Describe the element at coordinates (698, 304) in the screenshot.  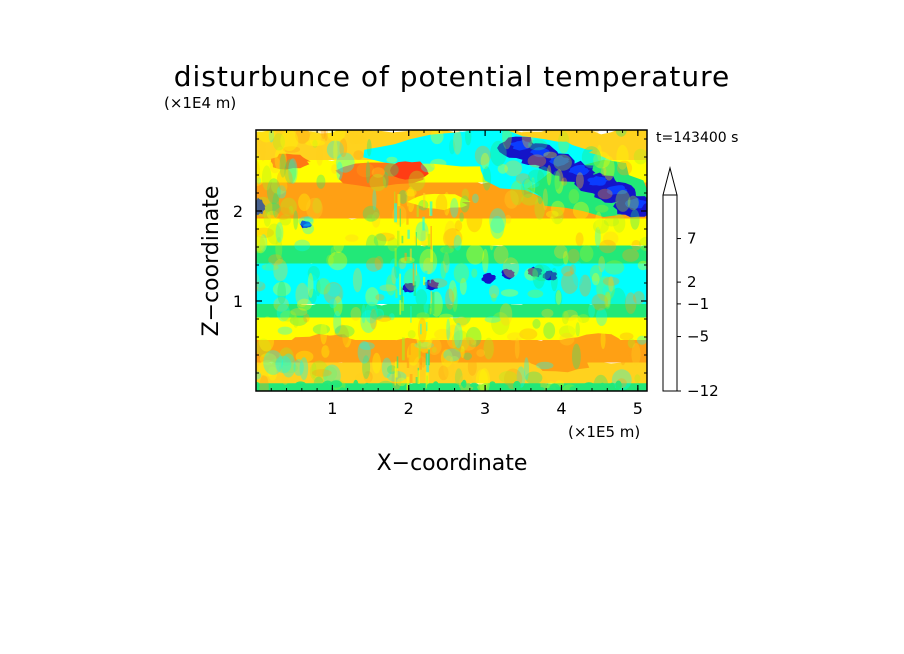
I see `colorbar-label: −1` at that location.